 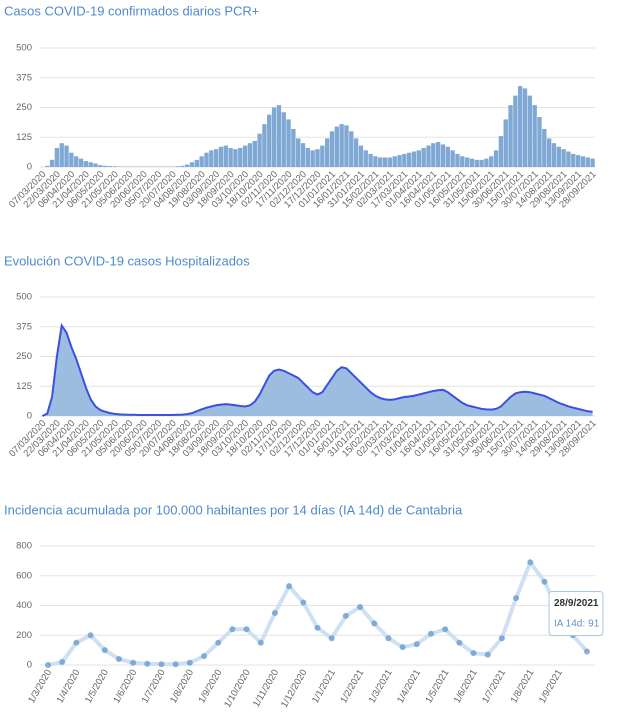 I want to click on tooltip: 28/9/2021 IA 14d:91, so click(x=576, y=613).